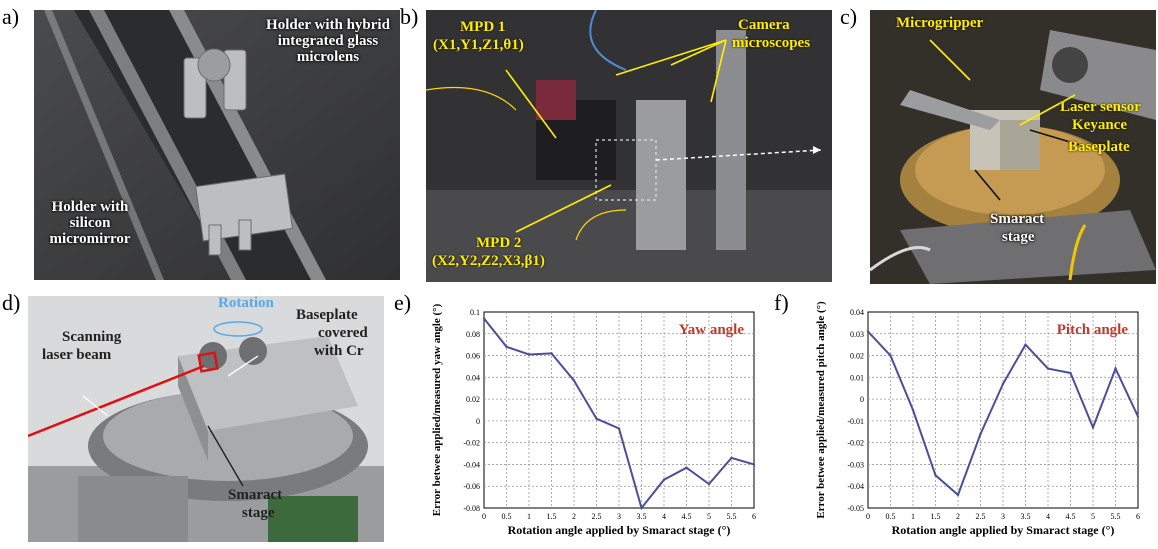 The height and width of the screenshot is (549, 1158). Describe the element at coordinates (981, 516) in the screenshot. I see `pitch-chart-xtick-label: 2.5` at that location.